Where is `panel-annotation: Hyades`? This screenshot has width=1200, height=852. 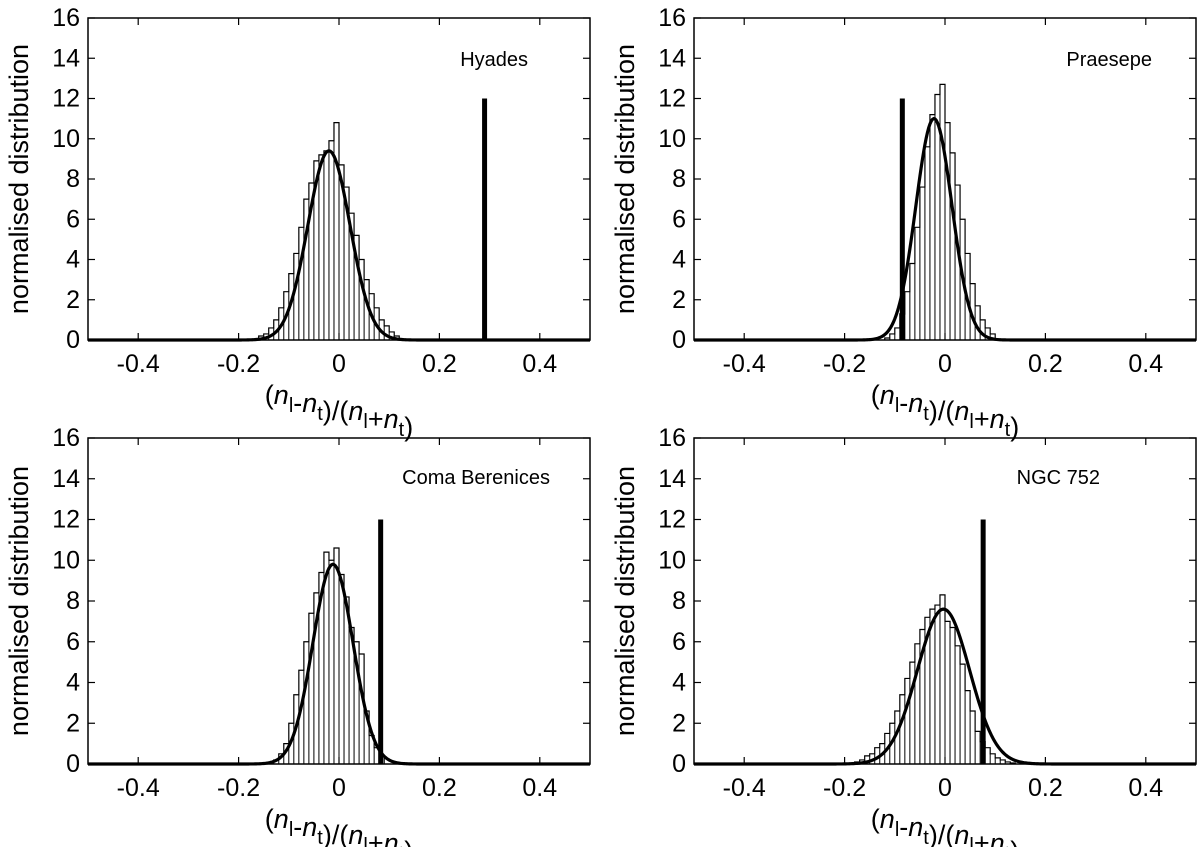
panel-annotation: Hyades is located at coordinates (494, 60).